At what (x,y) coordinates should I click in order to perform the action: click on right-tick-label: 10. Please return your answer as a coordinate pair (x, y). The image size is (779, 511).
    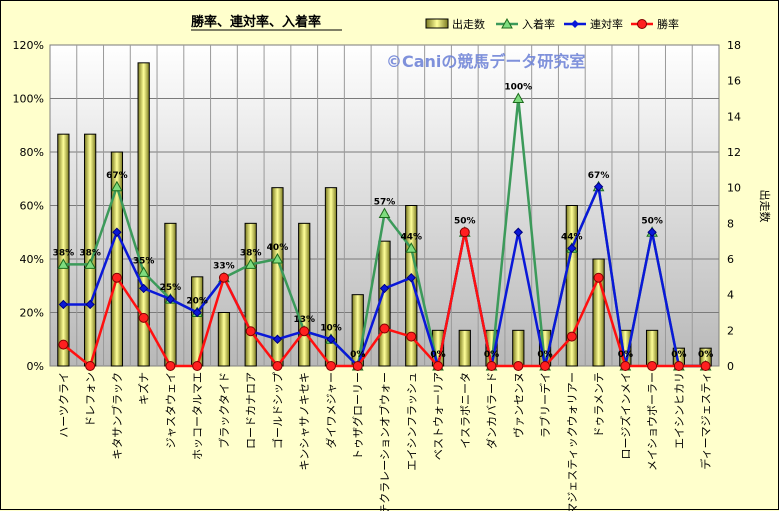
    Looking at the image, I should click on (734, 188).